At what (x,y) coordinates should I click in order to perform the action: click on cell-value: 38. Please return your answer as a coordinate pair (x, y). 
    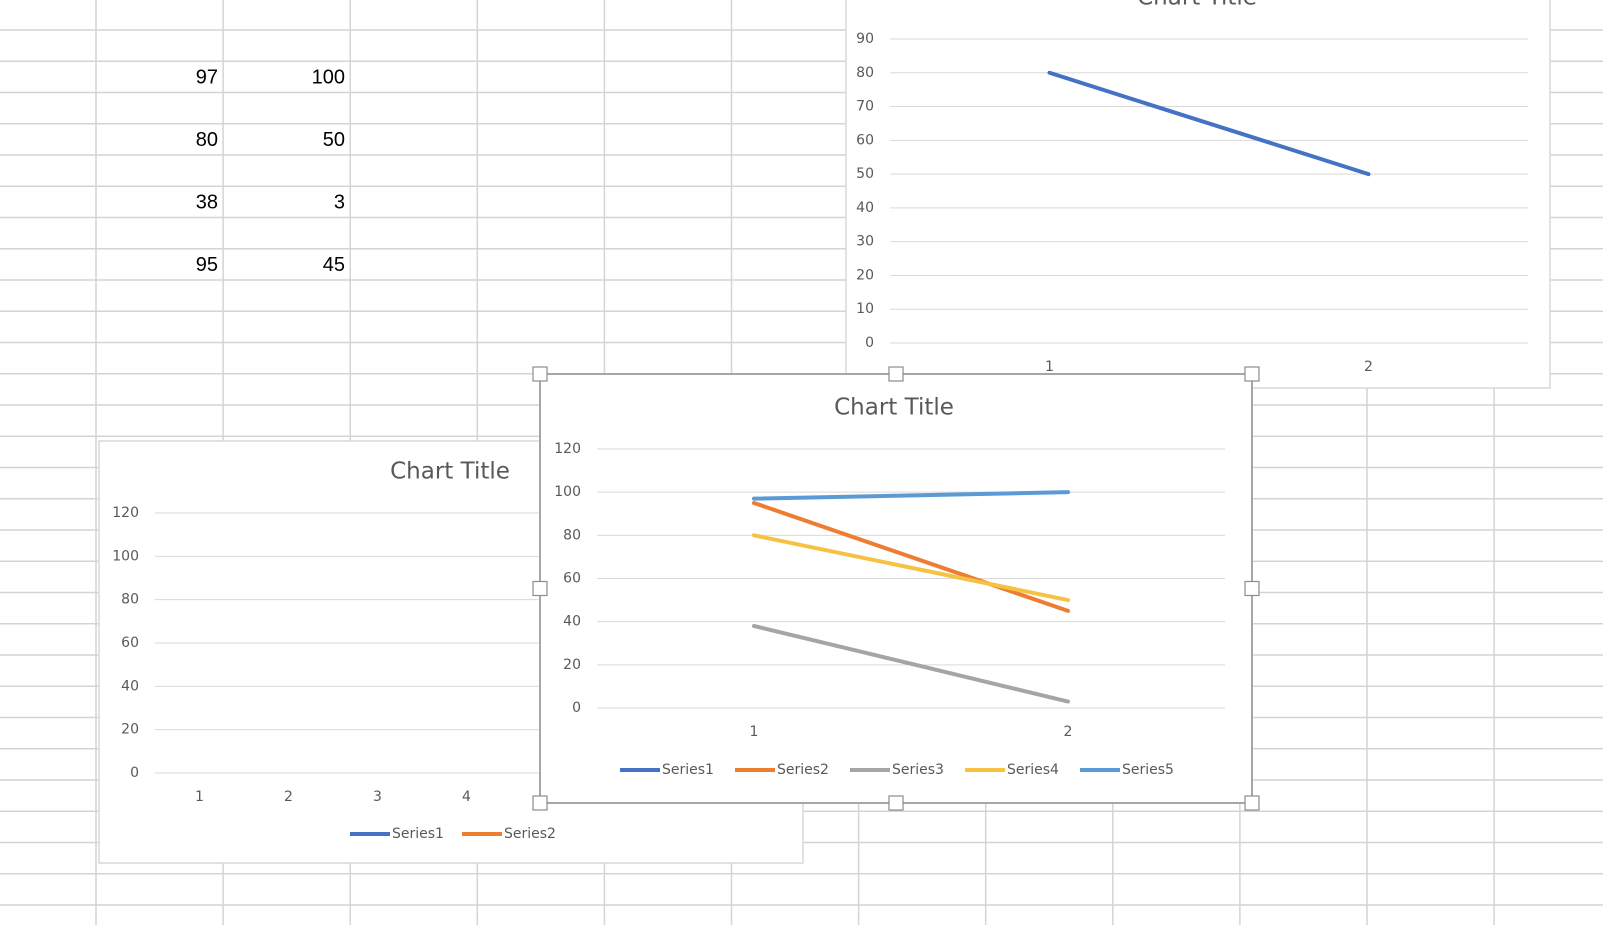
    Looking at the image, I should click on (207, 202).